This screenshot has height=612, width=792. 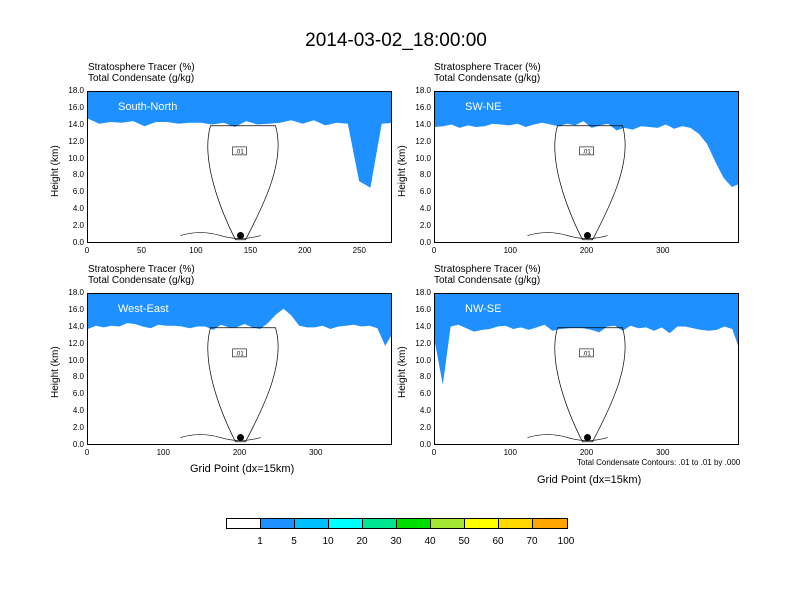 I want to click on colorbar-label: 10, so click(x=328, y=541).